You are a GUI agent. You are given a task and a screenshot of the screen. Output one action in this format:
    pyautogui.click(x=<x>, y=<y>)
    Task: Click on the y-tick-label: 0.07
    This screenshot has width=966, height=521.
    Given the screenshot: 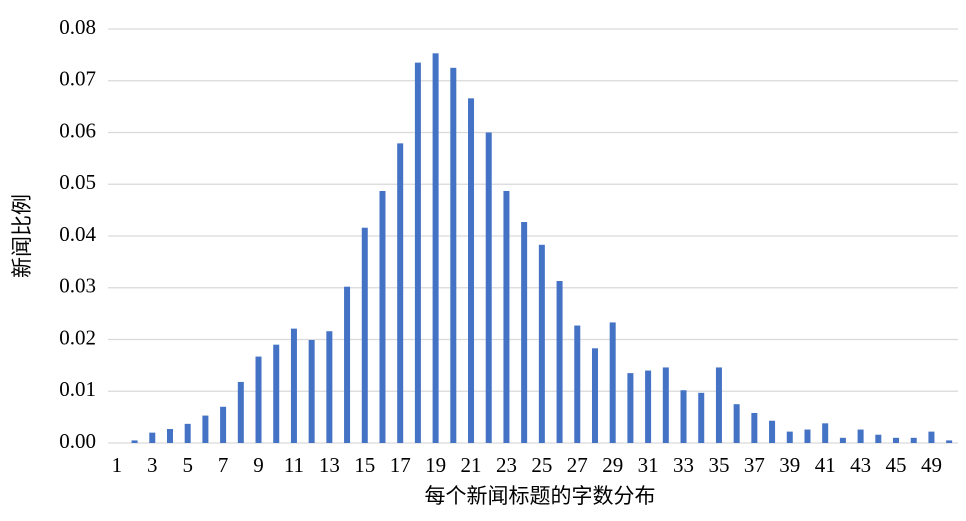 What is the action you would take?
    pyautogui.click(x=77, y=79)
    